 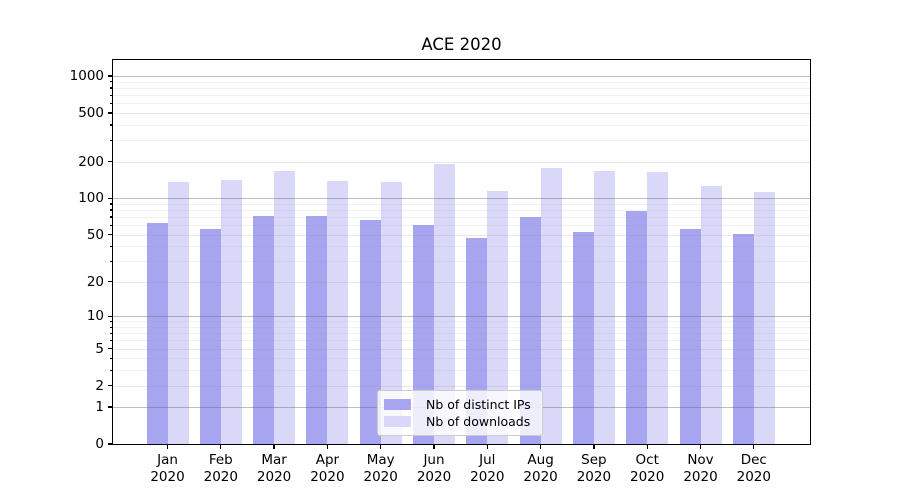 What do you see at coordinates (274, 468) in the screenshot?
I see `x-tick-label-mar: Mar 2020` at bounding box center [274, 468].